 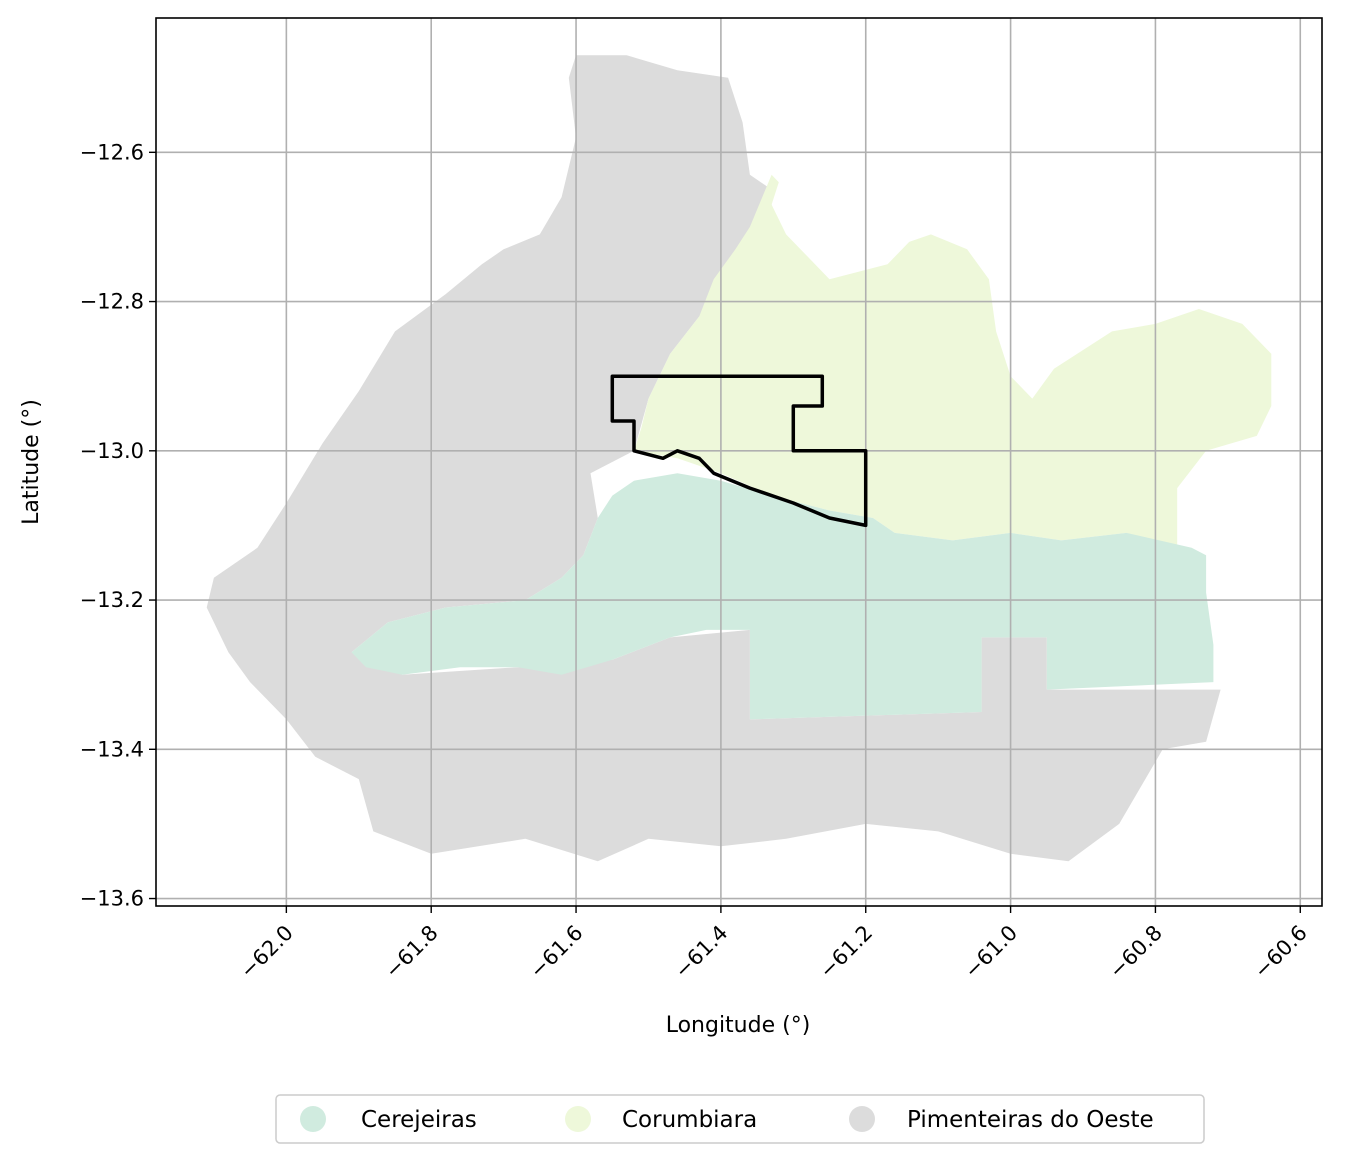 I want to click on legend-box, so click(x=740, y=1119).